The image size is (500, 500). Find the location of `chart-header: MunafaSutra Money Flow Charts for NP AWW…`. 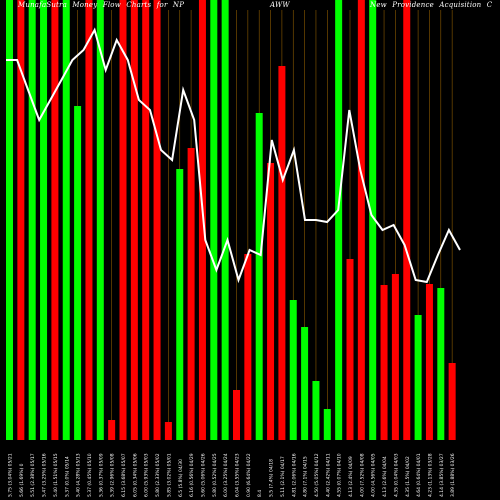

chart-header: MunafaSutra Money Flow Charts for NP AWW… is located at coordinates (250, 7).